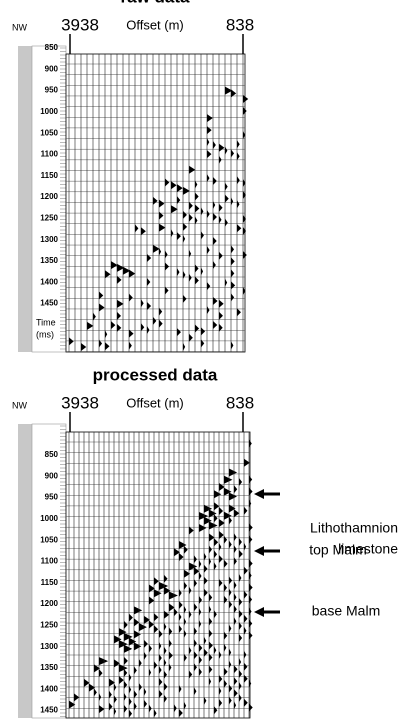  What do you see at coordinates (52, 47) in the screenshot?
I see `time-tick-label: 850` at bounding box center [52, 47].